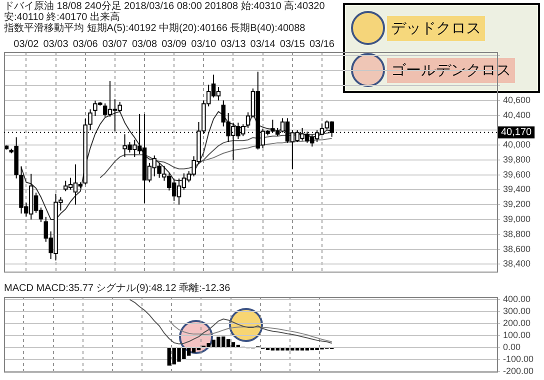  Describe the element at coordinates (517, 159) in the screenshot. I see `y-tick-label: 39,800` at that location.